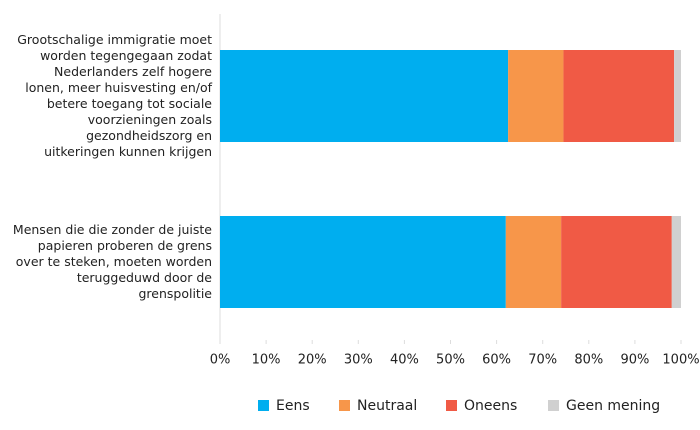  Describe the element at coordinates (220, 360) in the screenshot. I see `x-tick-label: 0%` at that location.